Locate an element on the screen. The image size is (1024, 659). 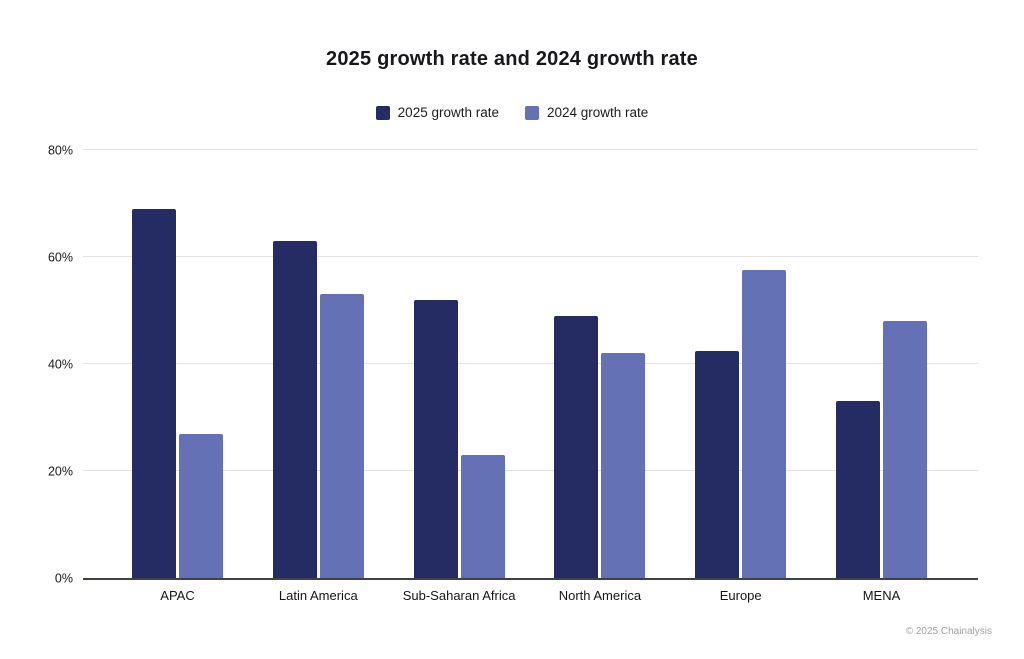
y-tick-label: 0% is located at coordinates (63, 577).